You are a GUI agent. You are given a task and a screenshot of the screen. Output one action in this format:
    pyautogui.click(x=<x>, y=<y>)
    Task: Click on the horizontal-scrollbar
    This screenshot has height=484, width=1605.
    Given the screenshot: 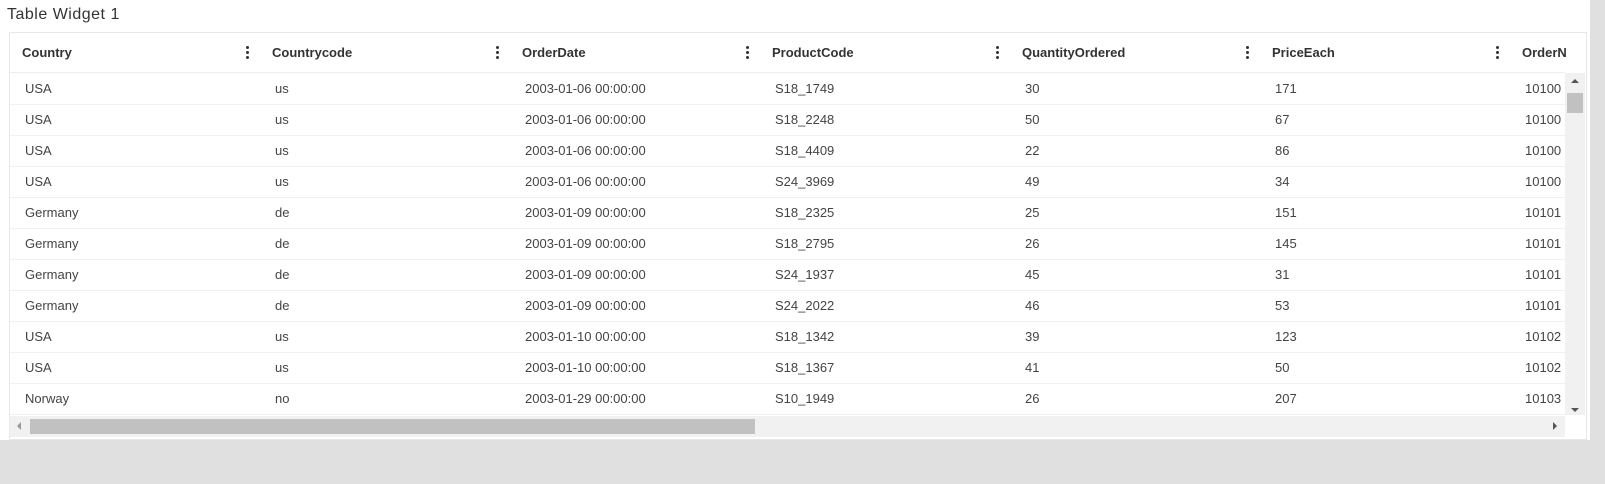 What is the action you would take?
    pyautogui.click(x=787, y=426)
    